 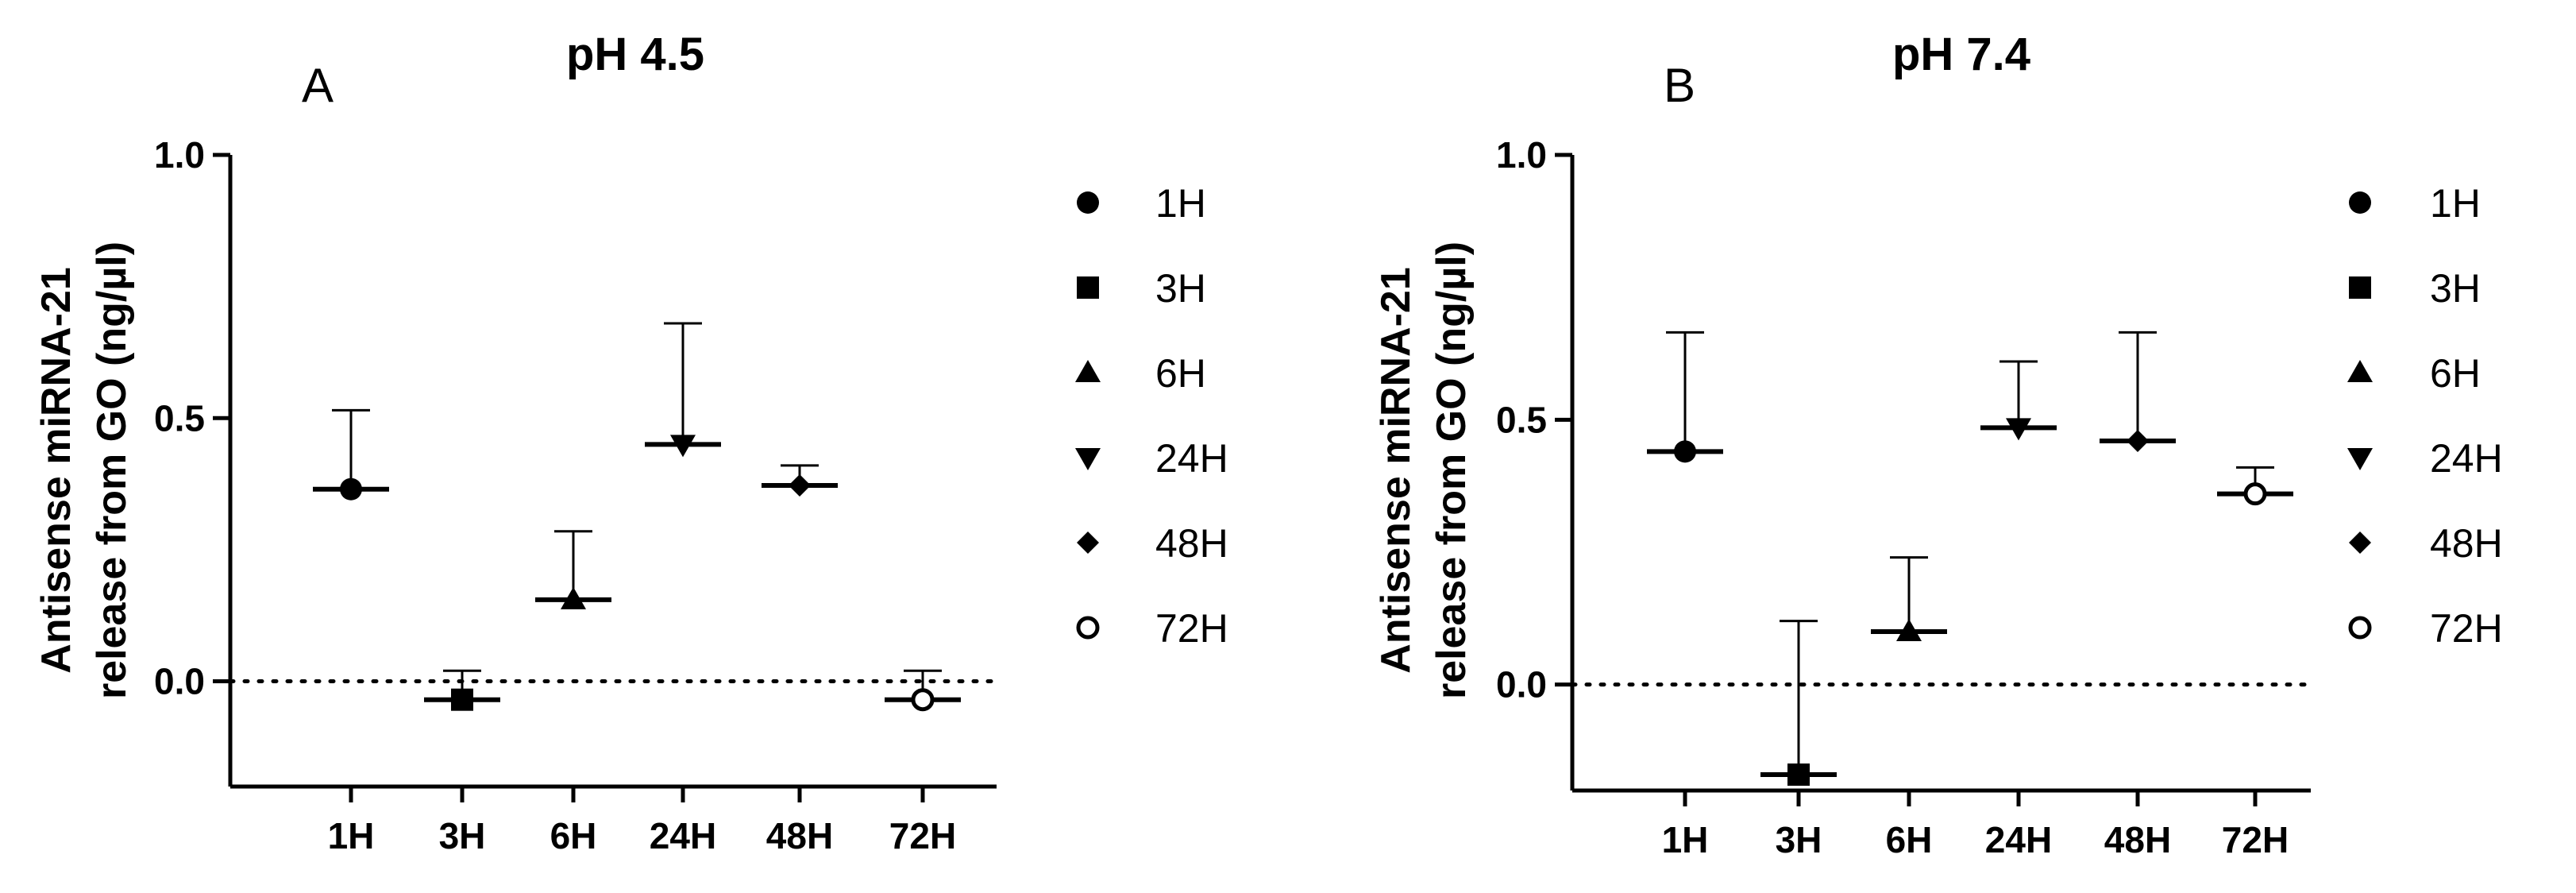 I want to click on chart-title: pH 4.5, so click(x=635, y=54).